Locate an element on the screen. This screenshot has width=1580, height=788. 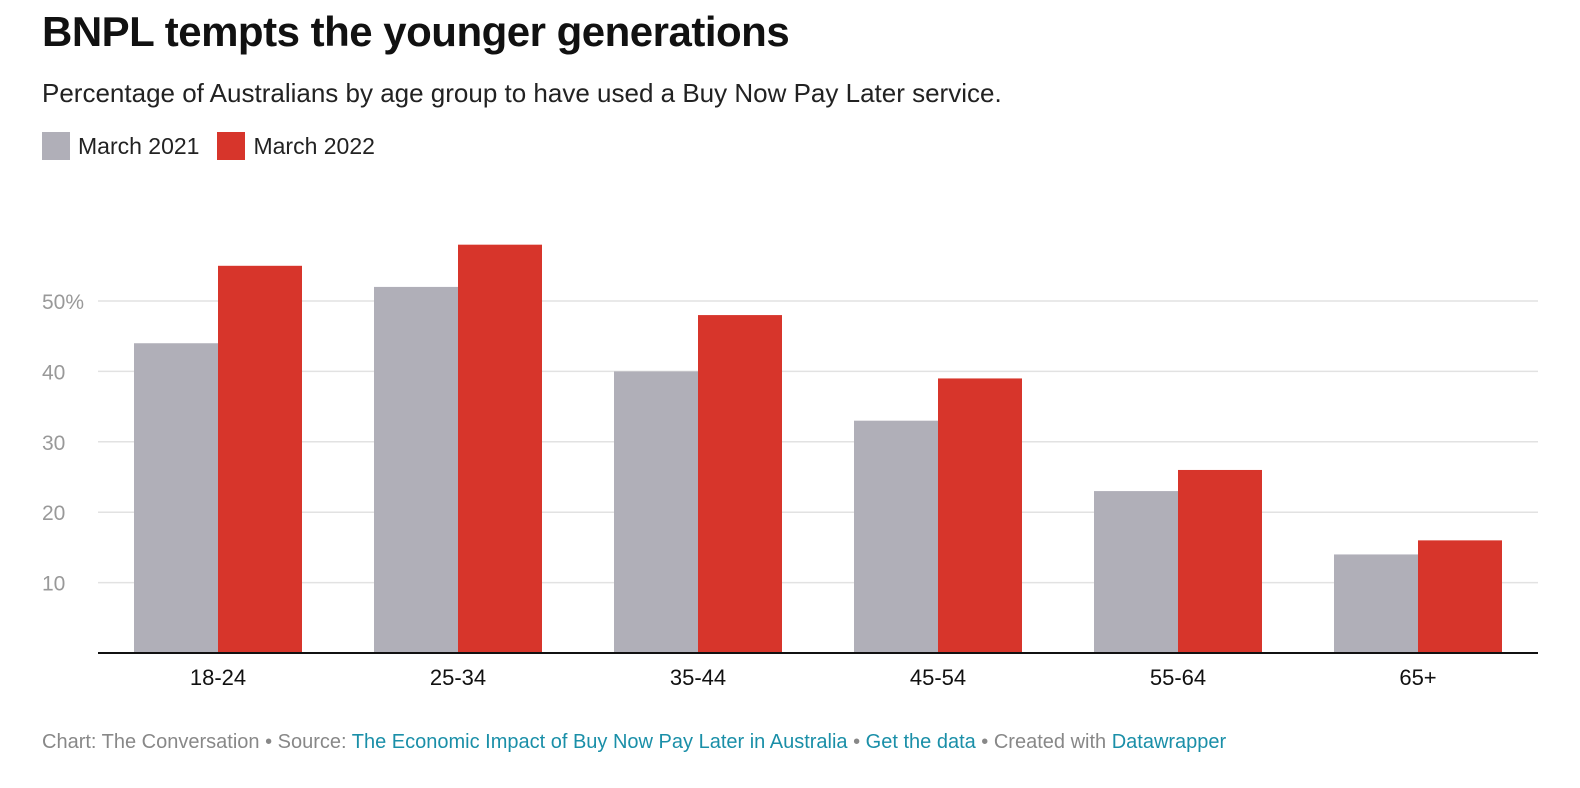
bar-25-34-march-2022 is located at coordinates (500, 448).